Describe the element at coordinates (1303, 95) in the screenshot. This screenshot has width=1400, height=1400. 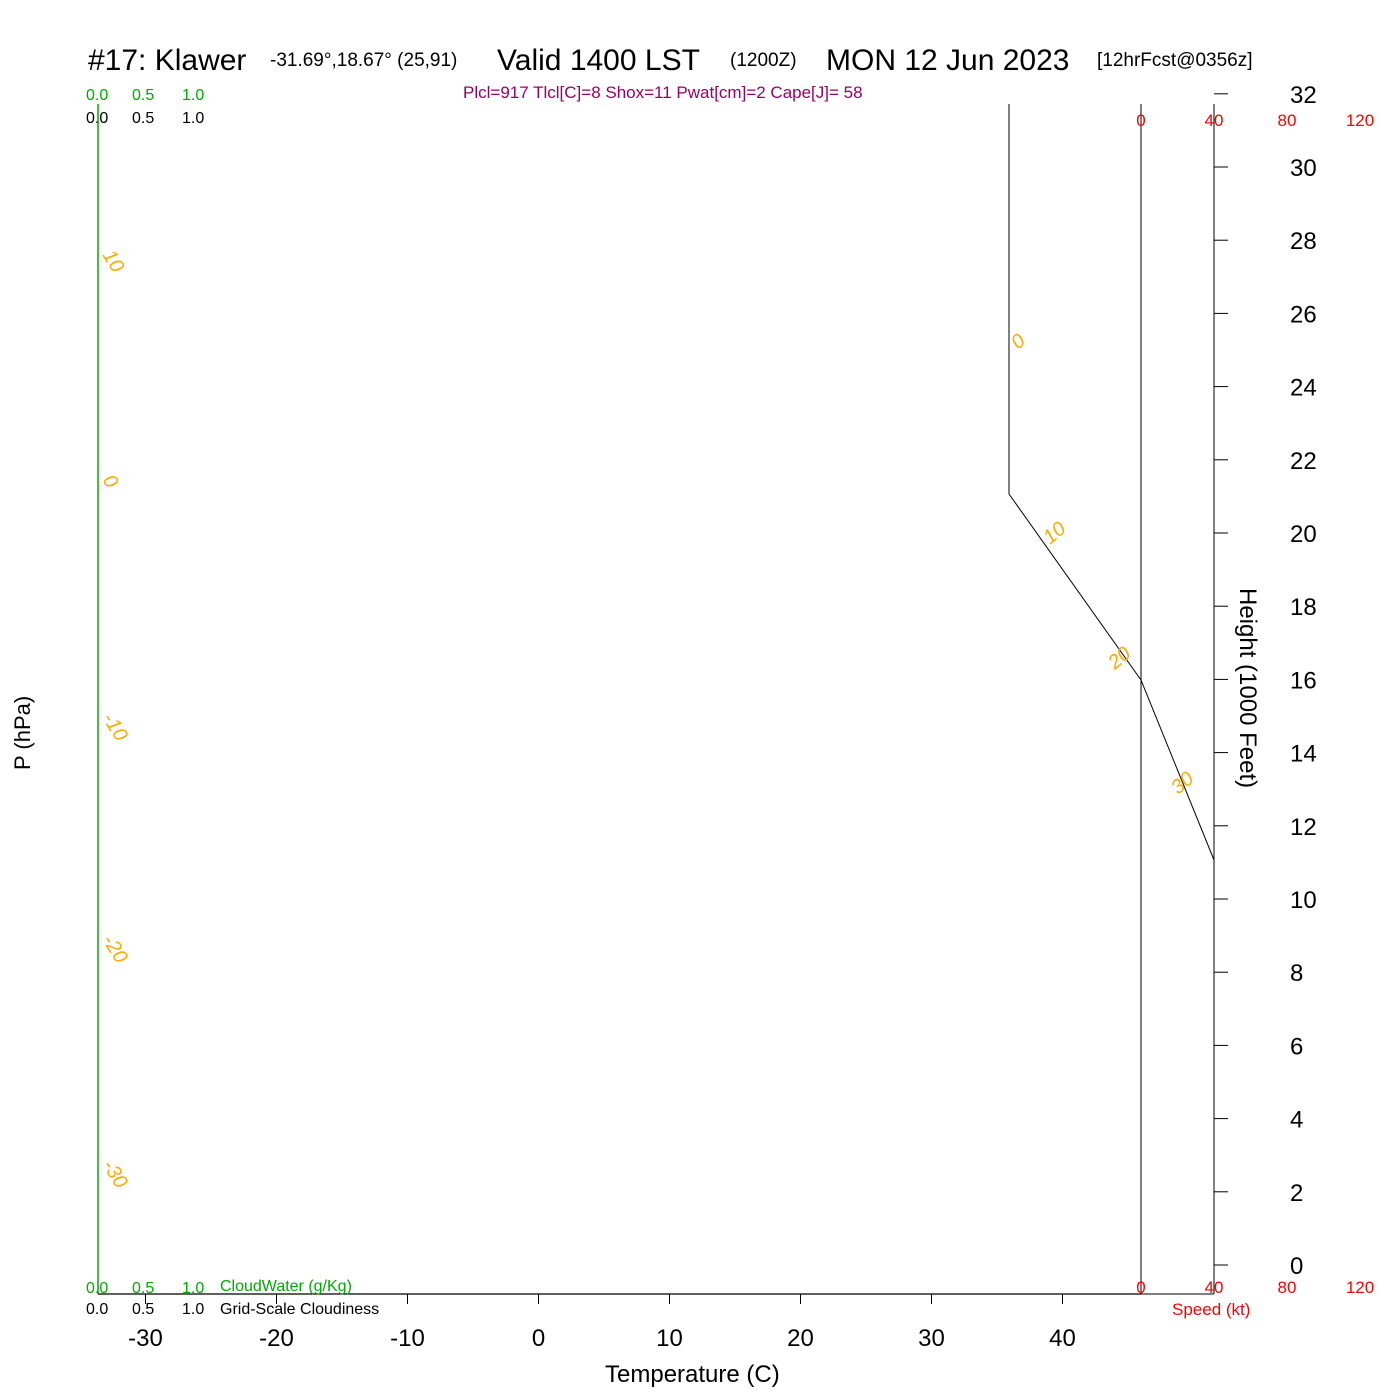
I see `height-tick: 32` at that location.